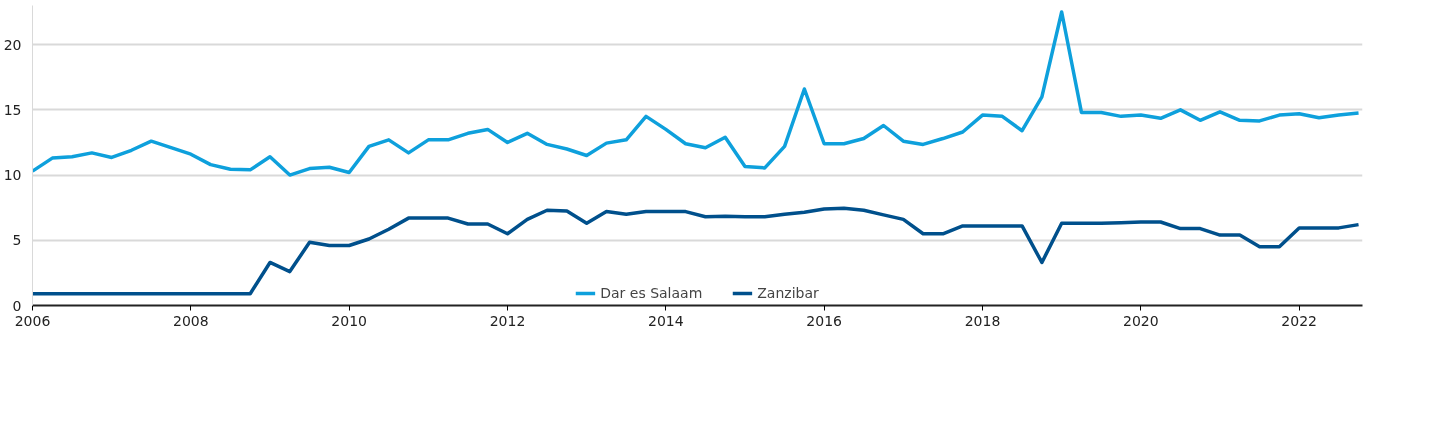  I want to click on y-tick-label: 0, so click(17, 305).